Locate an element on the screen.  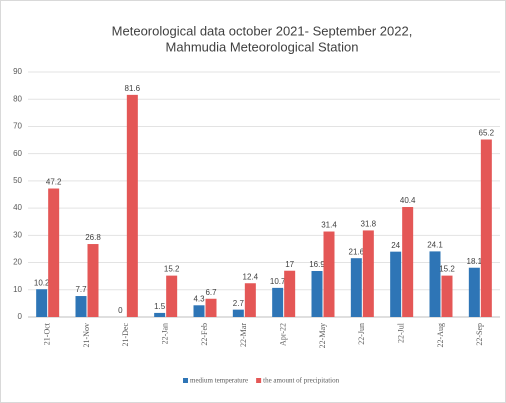
y-tick-label: 90 is located at coordinates (17, 71).